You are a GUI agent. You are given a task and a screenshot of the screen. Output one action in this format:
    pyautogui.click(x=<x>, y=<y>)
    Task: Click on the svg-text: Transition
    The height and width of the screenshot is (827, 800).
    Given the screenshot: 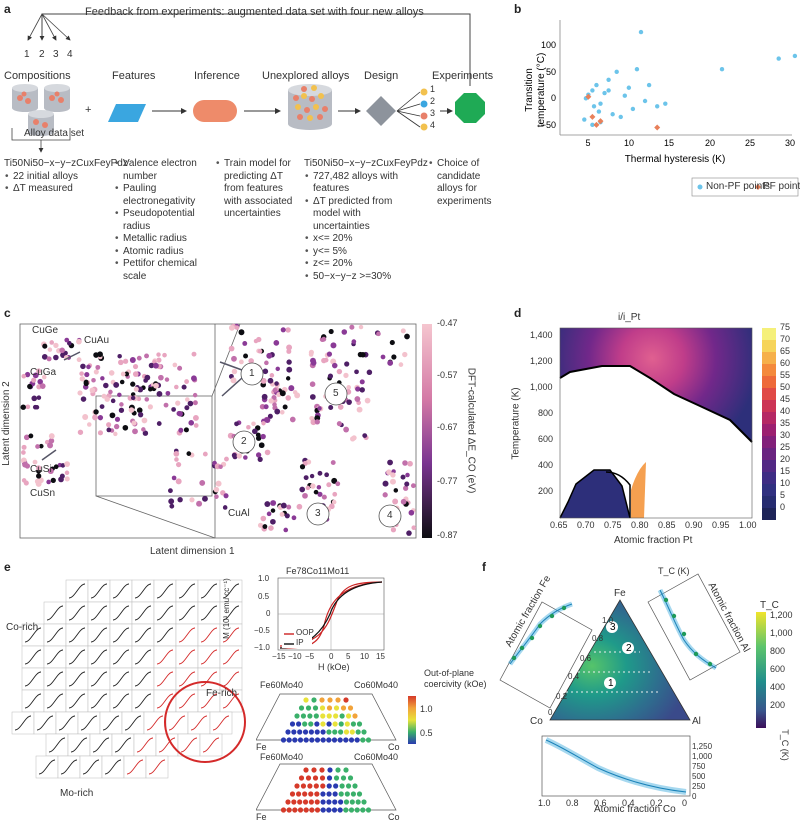 What is the action you would take?
    pyautogui.click(x=529, y=90)
    